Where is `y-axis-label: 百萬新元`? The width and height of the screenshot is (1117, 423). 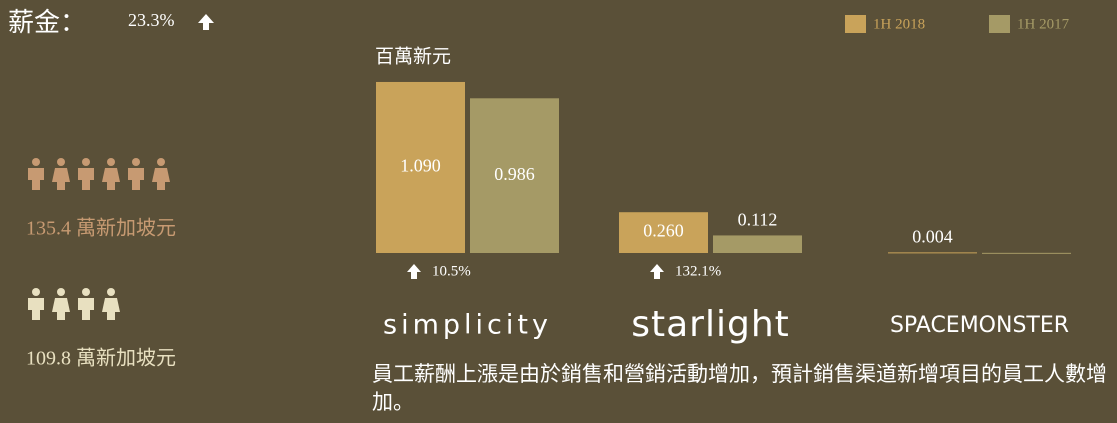
y-axis-label: 百萬新元 is located at coordinates (413, 56).